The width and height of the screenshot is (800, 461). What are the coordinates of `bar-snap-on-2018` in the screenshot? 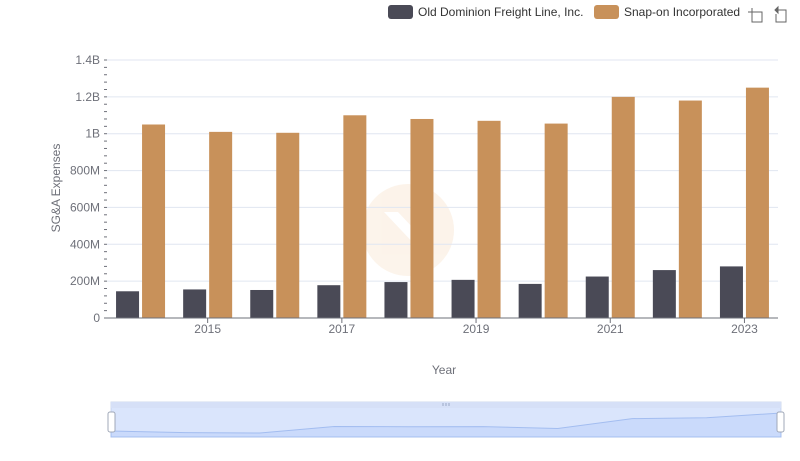 It's located at (422, 218).